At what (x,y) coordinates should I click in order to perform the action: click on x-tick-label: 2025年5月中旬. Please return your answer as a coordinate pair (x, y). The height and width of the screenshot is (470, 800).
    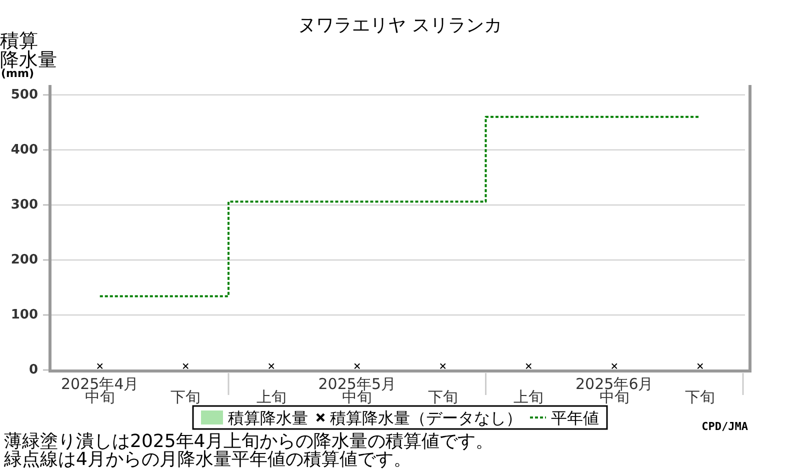
    Looking at the image, I should click on (357, 390).